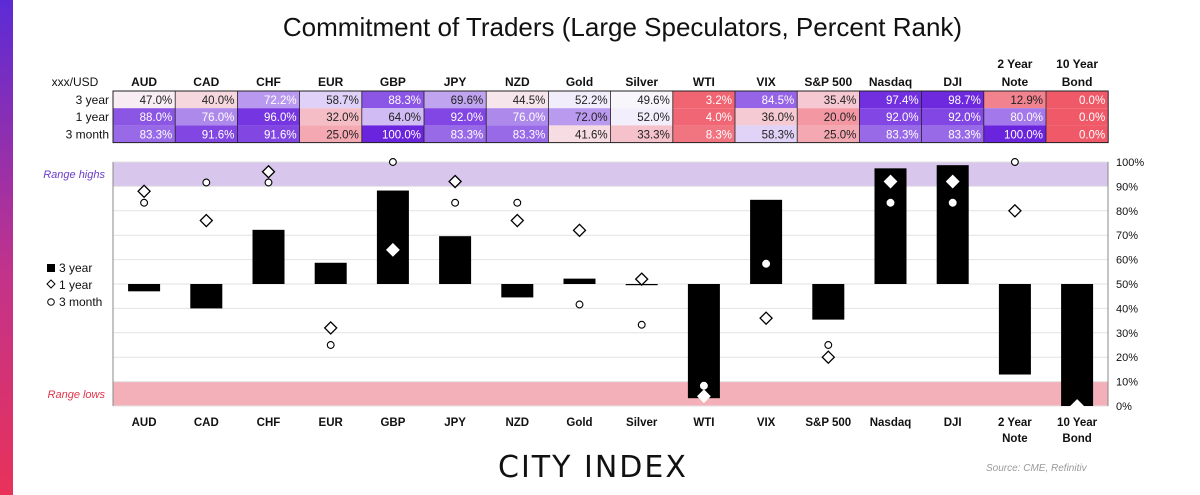  Describe the element at coordinates (840, 101) in the screenshot. I see `table-cell-value: 35.4%` at that location.